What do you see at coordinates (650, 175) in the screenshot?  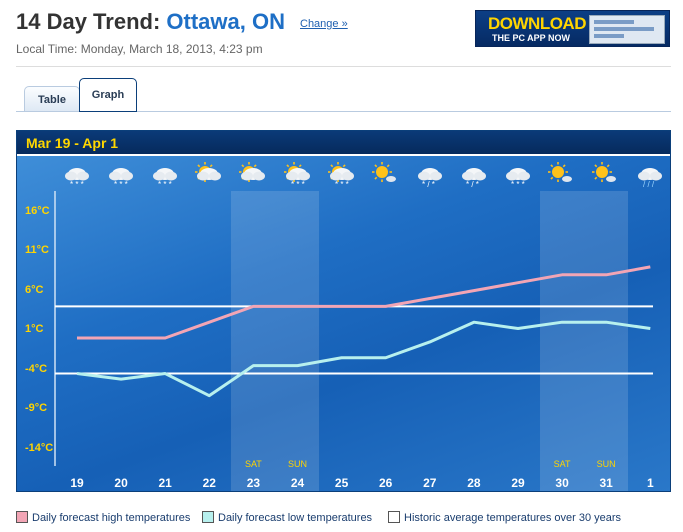 I see `rain-cloud-icon: / / /` at bounding box center [650, 175].